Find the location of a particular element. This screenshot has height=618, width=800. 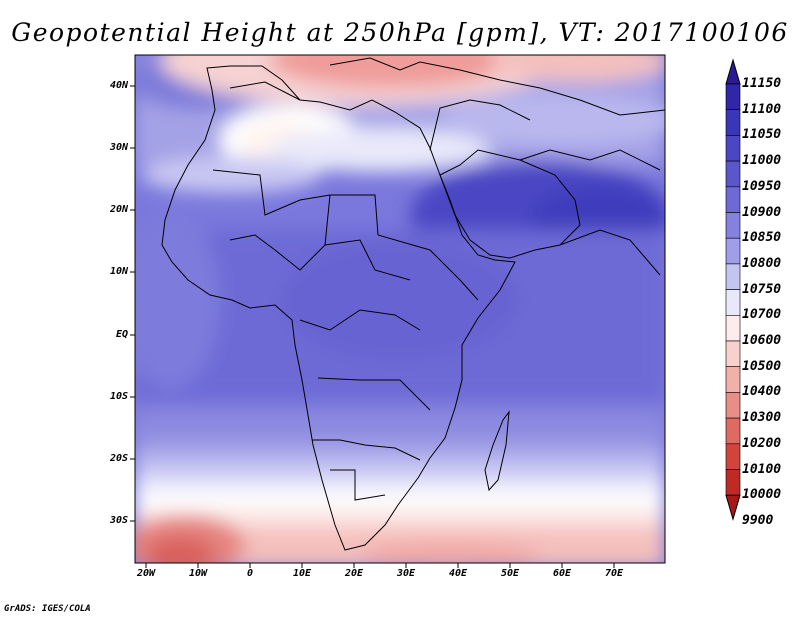

colorbar-label: 10200 is located at coordinates (762, 443).